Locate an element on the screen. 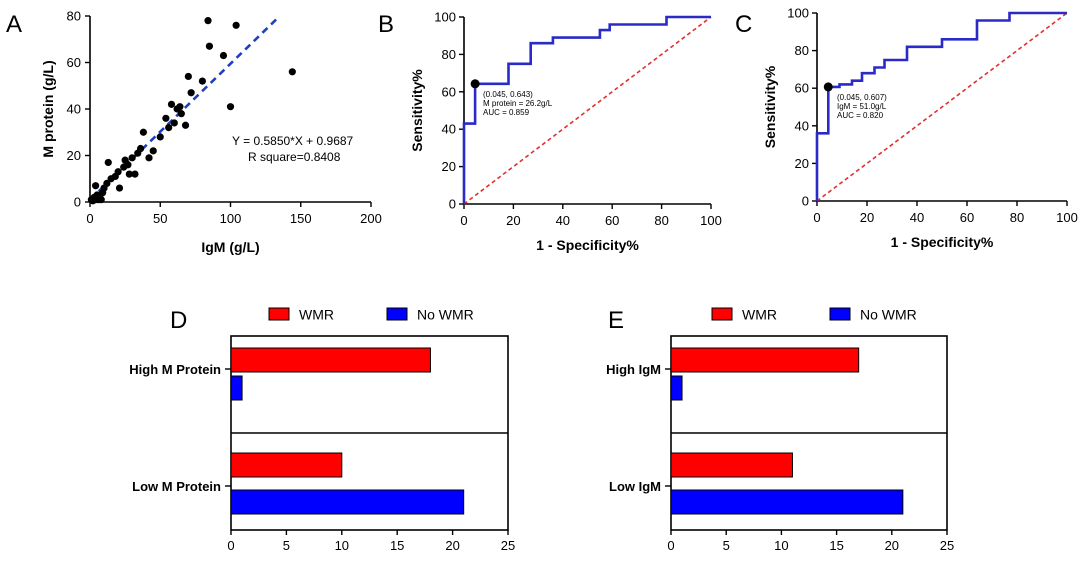 Image resolution: width=1080 pixels, height=564 pixels. panel-c-roc-curve is located at coordinates (941, 106).